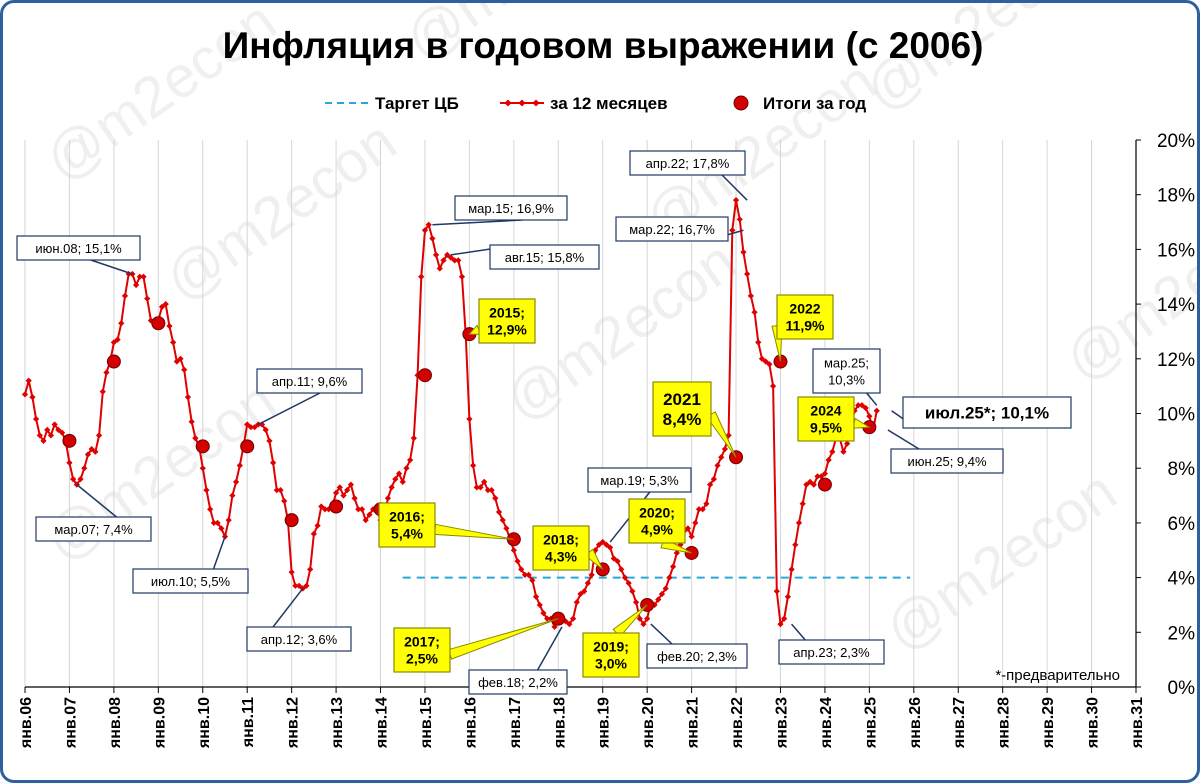 The width and height of the screenshot is (1200, 783). Describe the element at coordinates (70, 723) in the screenshot. I see `x-tick-label: янв.07` at that location.